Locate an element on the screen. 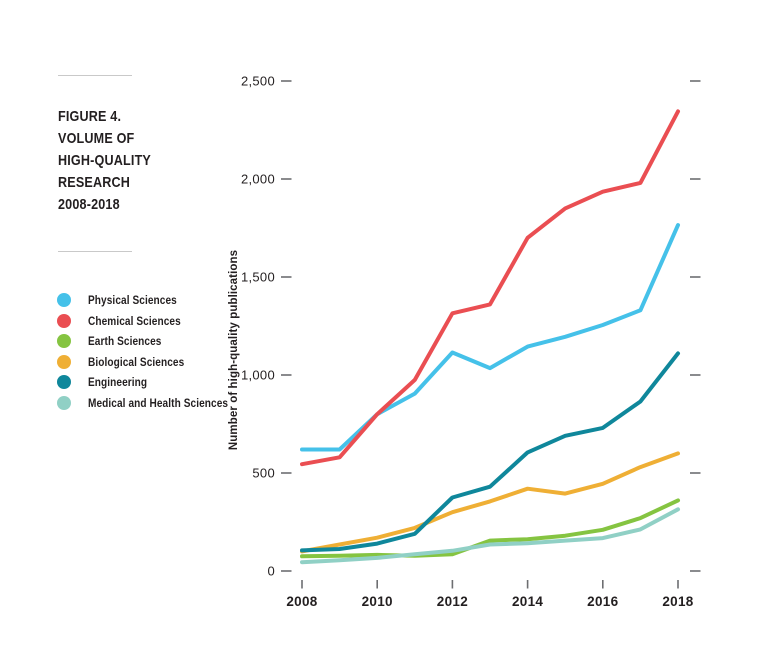 The image size is (767, 648). figure-number: FIGURE 4. is located at coordinates (90, 116).